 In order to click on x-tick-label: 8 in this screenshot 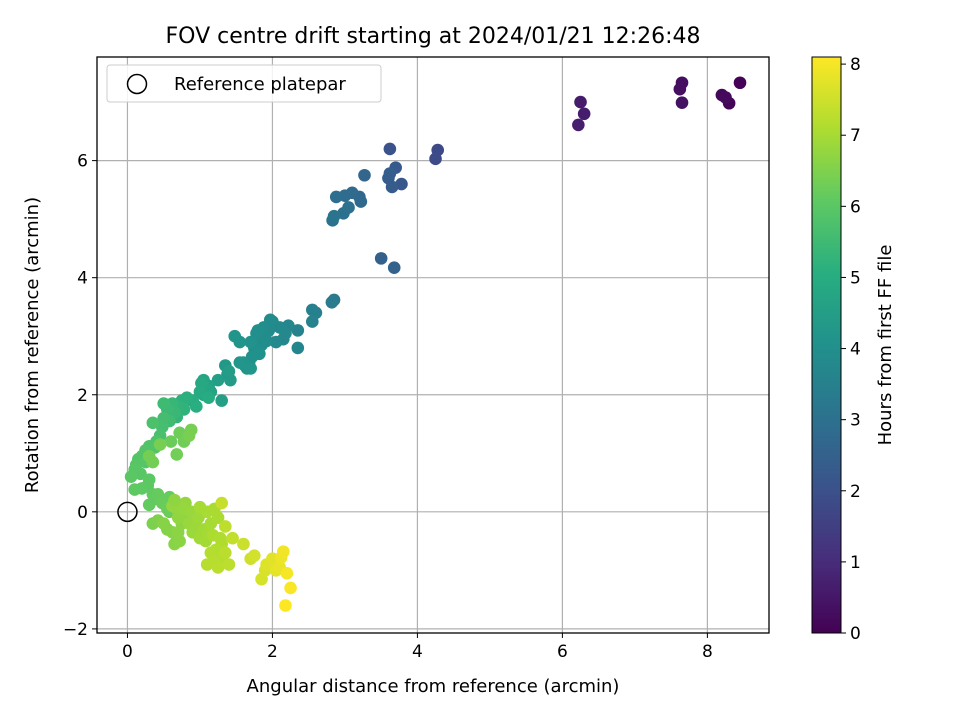, I will do `click(707, 652)`.